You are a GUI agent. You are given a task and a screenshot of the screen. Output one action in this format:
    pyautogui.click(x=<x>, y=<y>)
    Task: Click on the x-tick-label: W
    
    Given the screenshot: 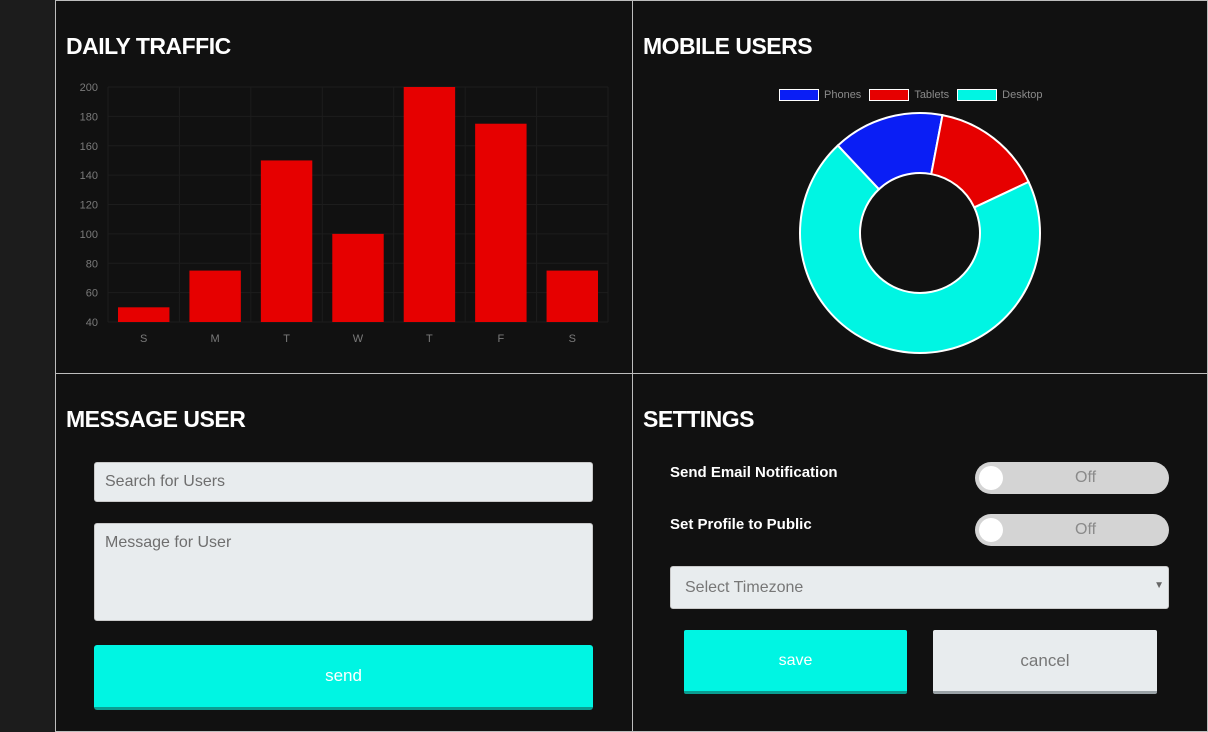 What is the action you would take?
    pyautogui.click(x=358, y=339)
    